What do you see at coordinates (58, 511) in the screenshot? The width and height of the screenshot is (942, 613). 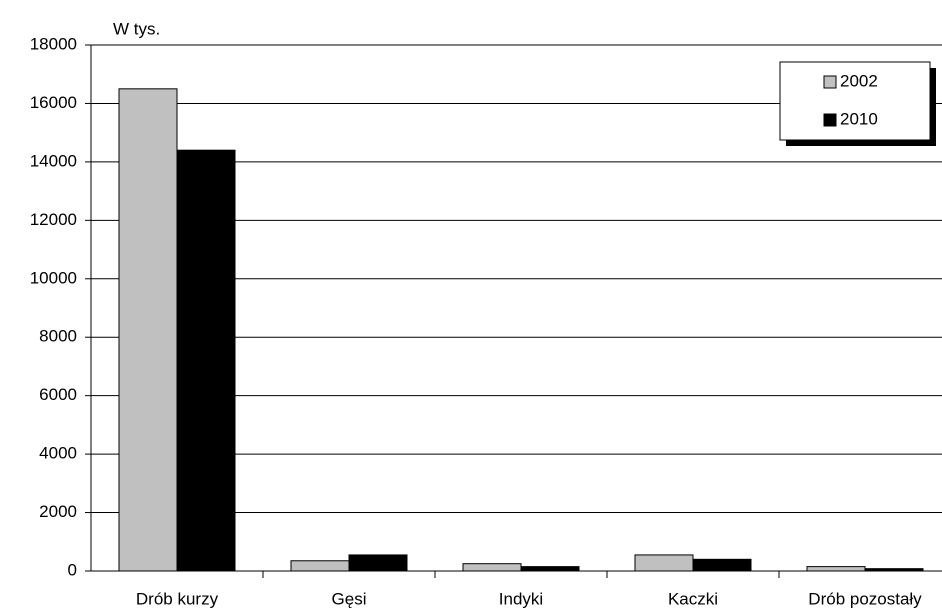 I see `y-tick-label: 2000` at bounding box center [58, 511].